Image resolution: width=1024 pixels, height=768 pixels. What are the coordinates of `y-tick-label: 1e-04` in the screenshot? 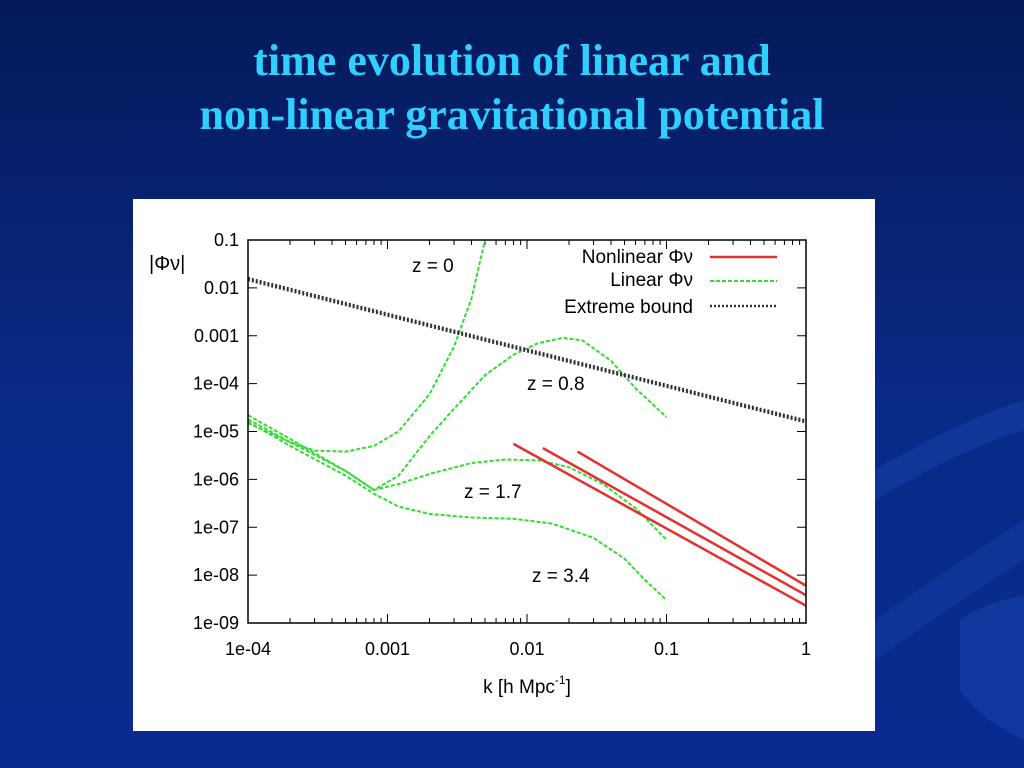 It's located at (216, 384).